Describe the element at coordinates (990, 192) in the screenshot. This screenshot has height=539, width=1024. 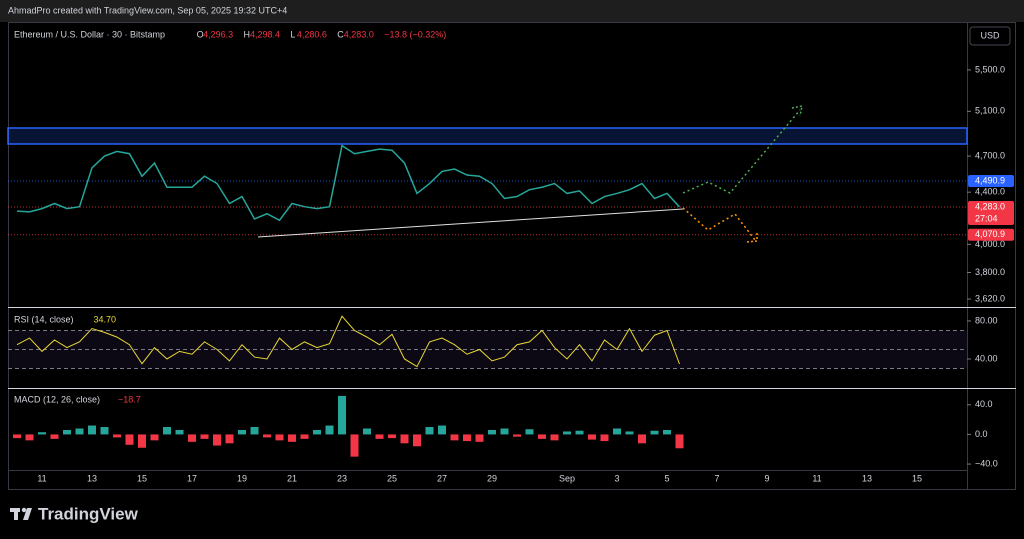
I see `y-tick-label: 4,400.0` at that location.